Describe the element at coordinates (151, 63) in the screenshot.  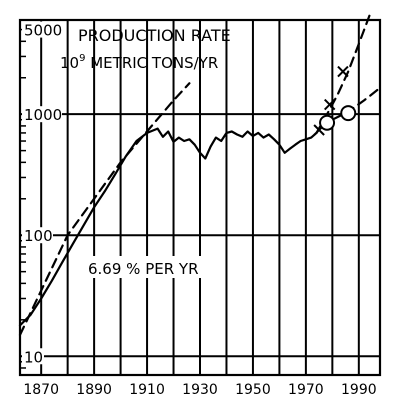
I see `chart-subtitle-unit: METRIC TONS/YR` at that location.